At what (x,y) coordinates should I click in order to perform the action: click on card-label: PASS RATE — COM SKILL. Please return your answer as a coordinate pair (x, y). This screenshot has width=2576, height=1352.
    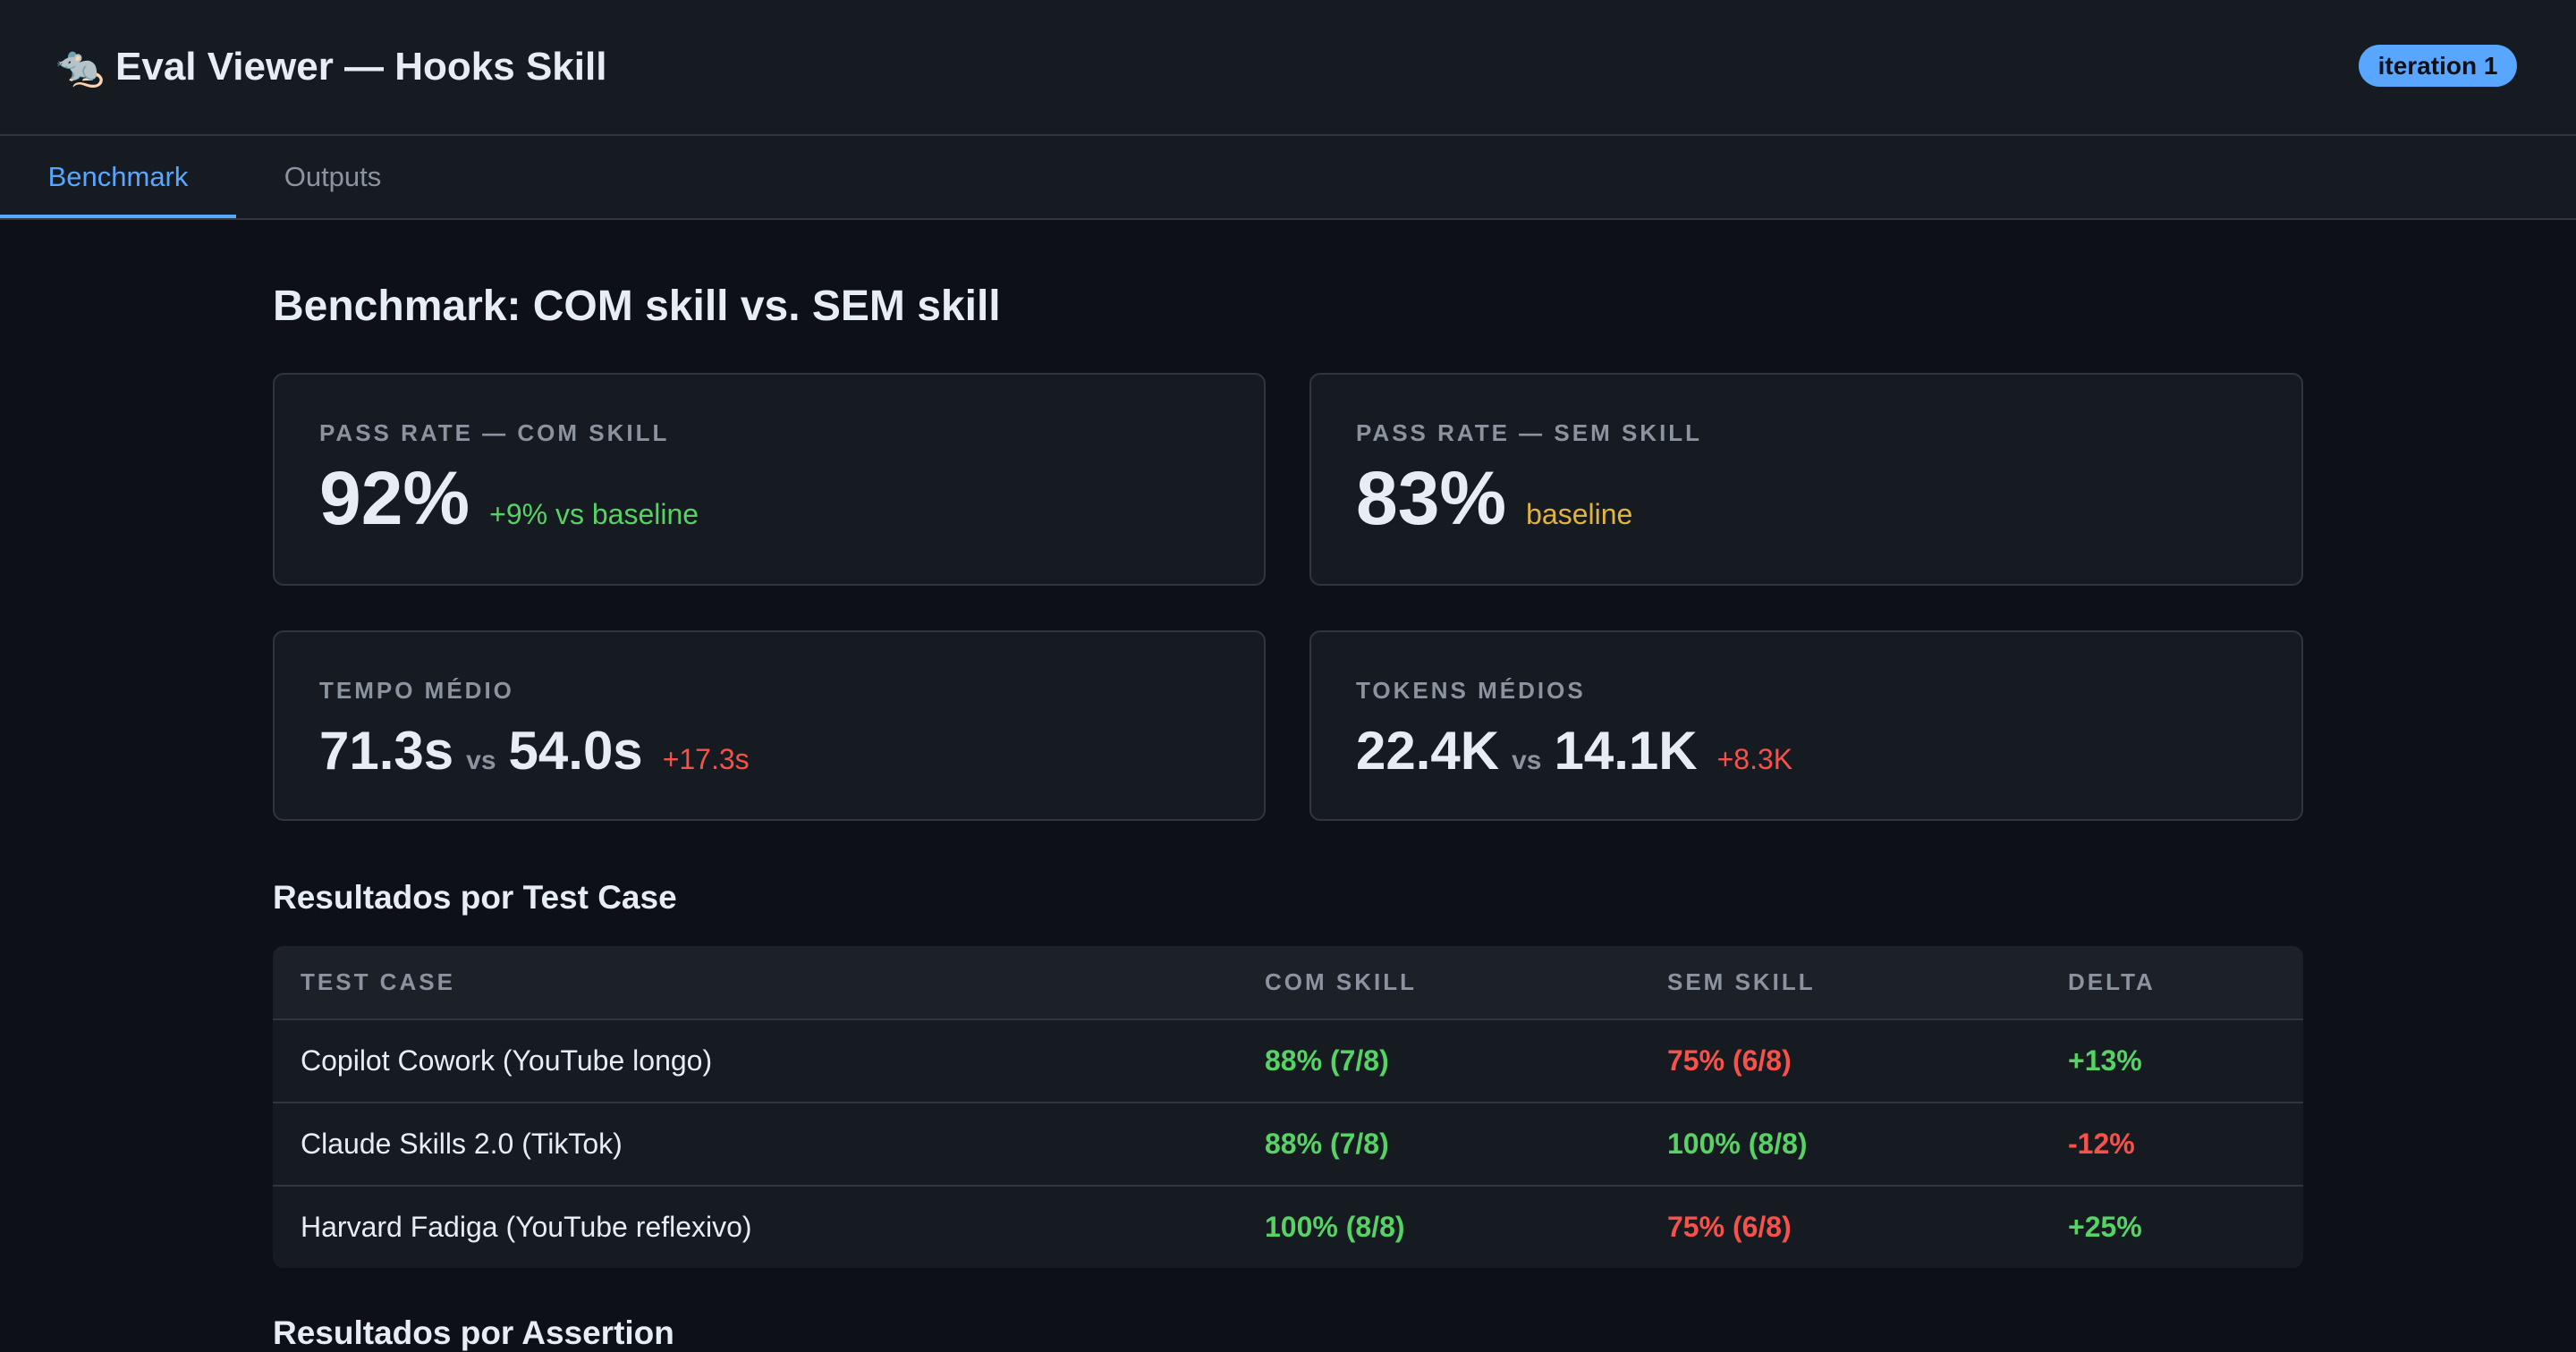
    Looking at the image, I should click on (494, 432).